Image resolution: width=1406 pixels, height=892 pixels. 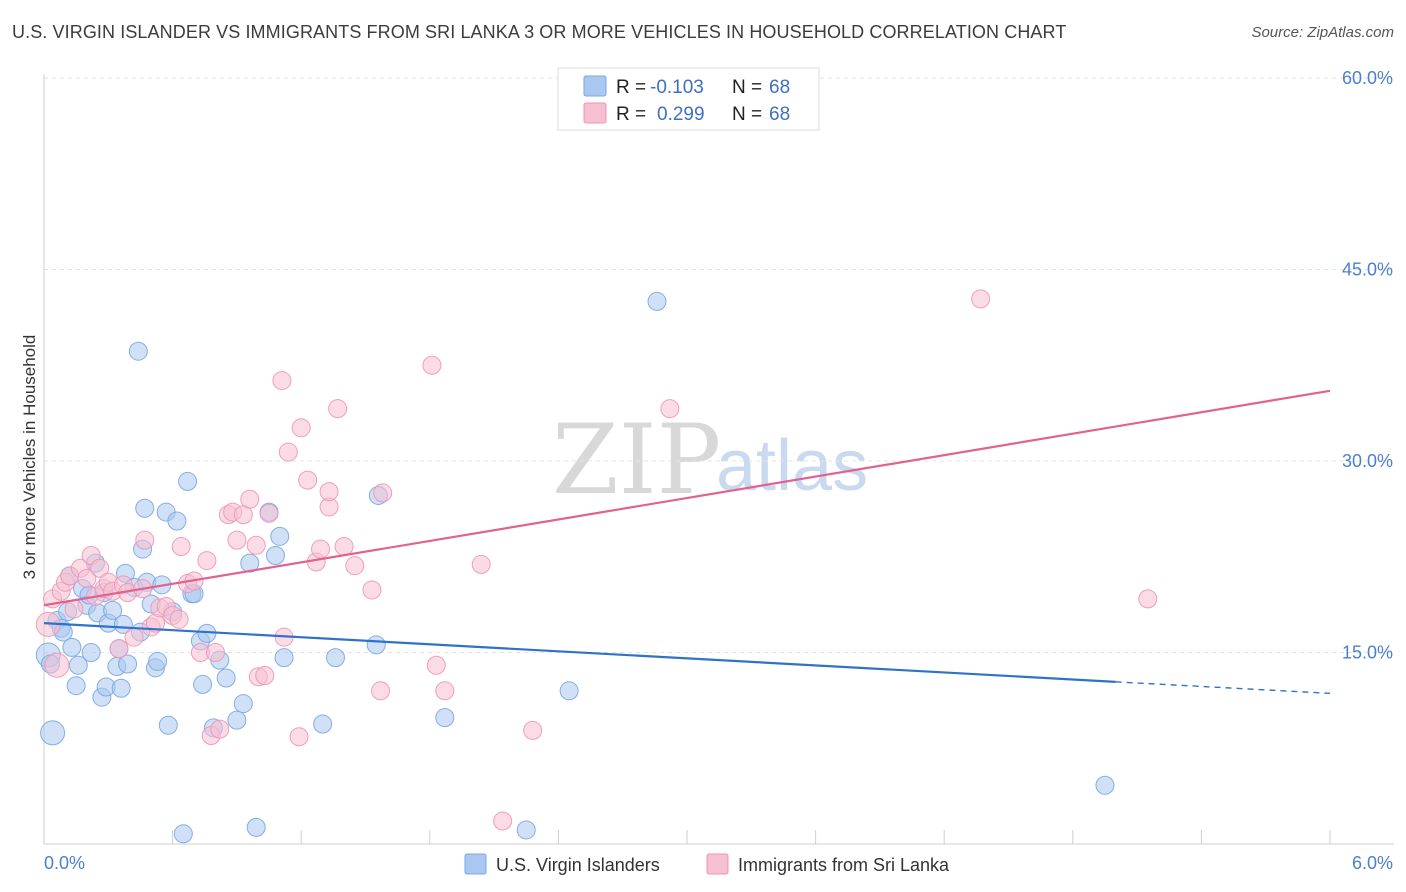 I want to click on legend-r-label-a: R =, so click(x=631, y=87).